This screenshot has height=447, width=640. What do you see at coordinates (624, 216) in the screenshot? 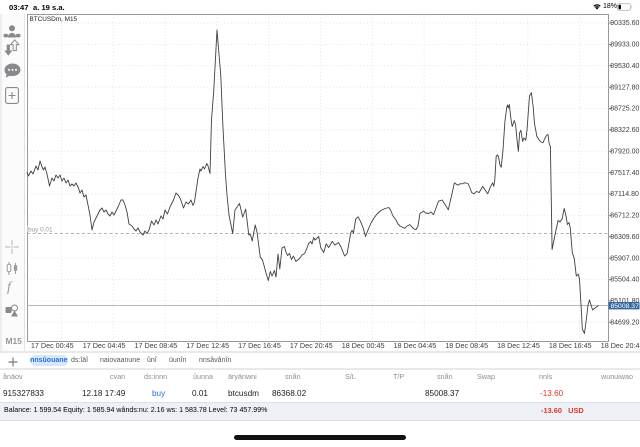
I see `svg-text: 86712.20` at bounding box center [624, 216].